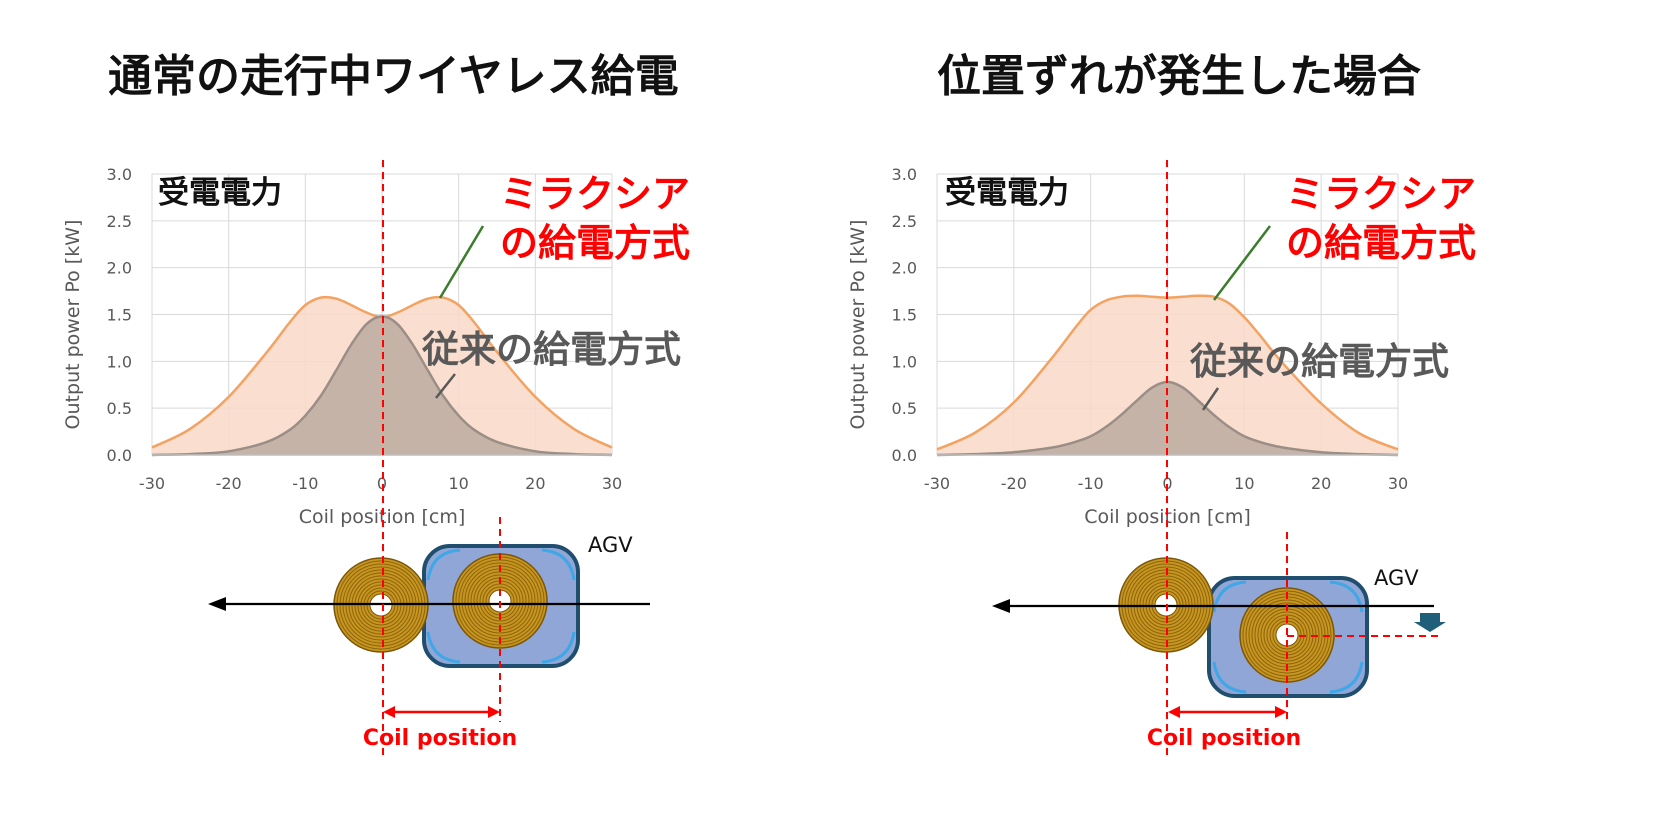 The image size is (1659, 828). Describe the element at coordinates (535, 483) in the screenshot. I see `left-x-tick-label: 20` at that location.